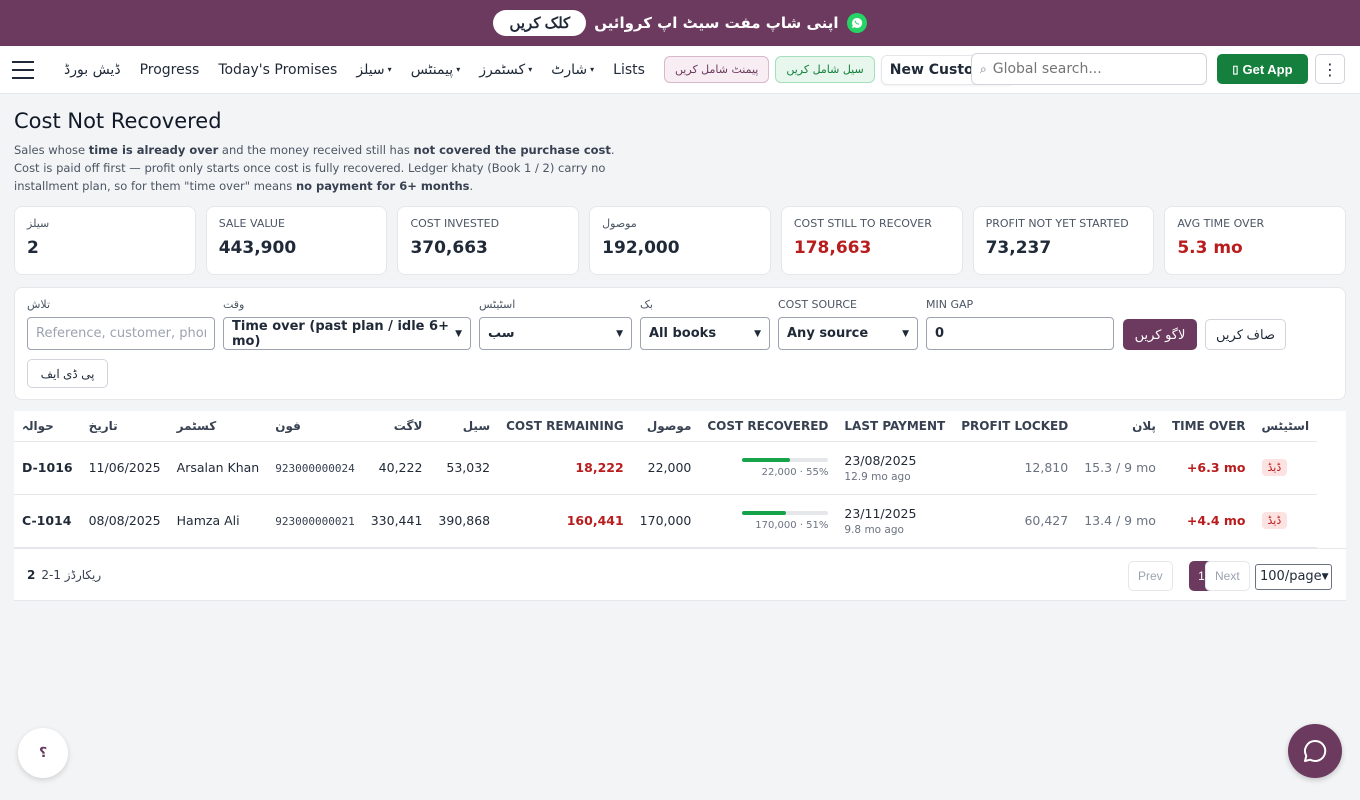 The image size is (1360, 800). What do you see at coordinates (764, 512) in the screenshot?
I see `recovered-progress-fill` at bounding box center [764, 512].